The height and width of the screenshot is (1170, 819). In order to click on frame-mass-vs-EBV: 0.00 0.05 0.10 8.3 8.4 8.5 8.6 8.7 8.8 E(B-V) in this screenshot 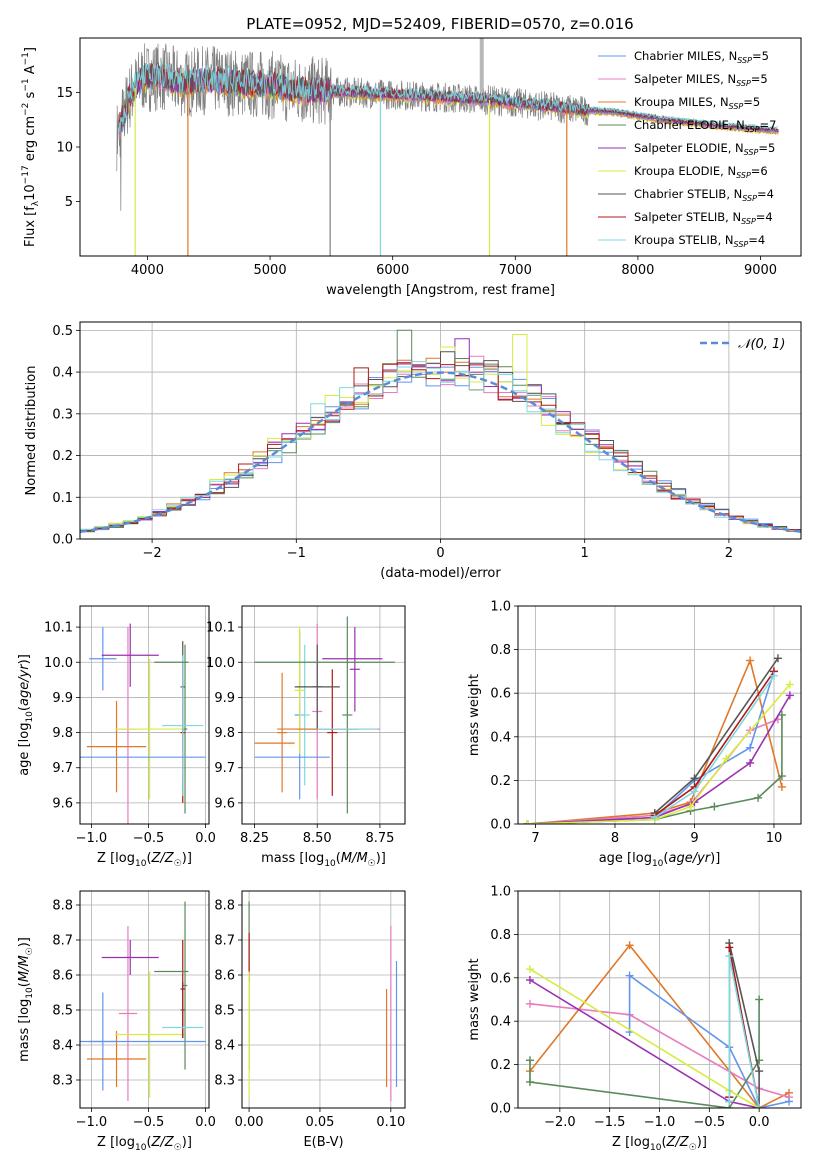, I will do `click(310, 1020)`.